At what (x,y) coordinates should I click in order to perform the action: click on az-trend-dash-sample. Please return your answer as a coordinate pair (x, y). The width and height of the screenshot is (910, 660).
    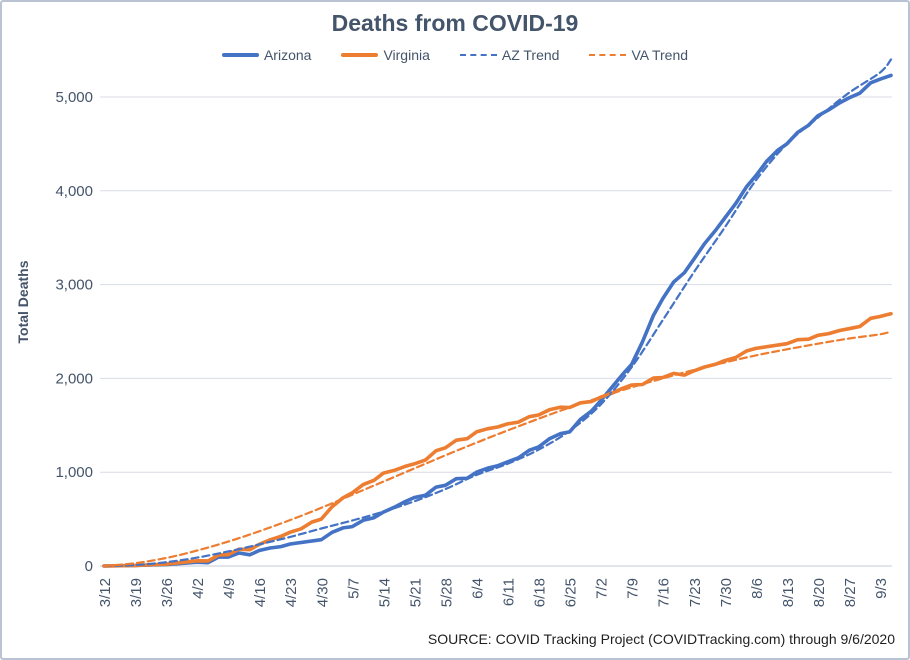
    Looking at the image, I should click on (478, 55).